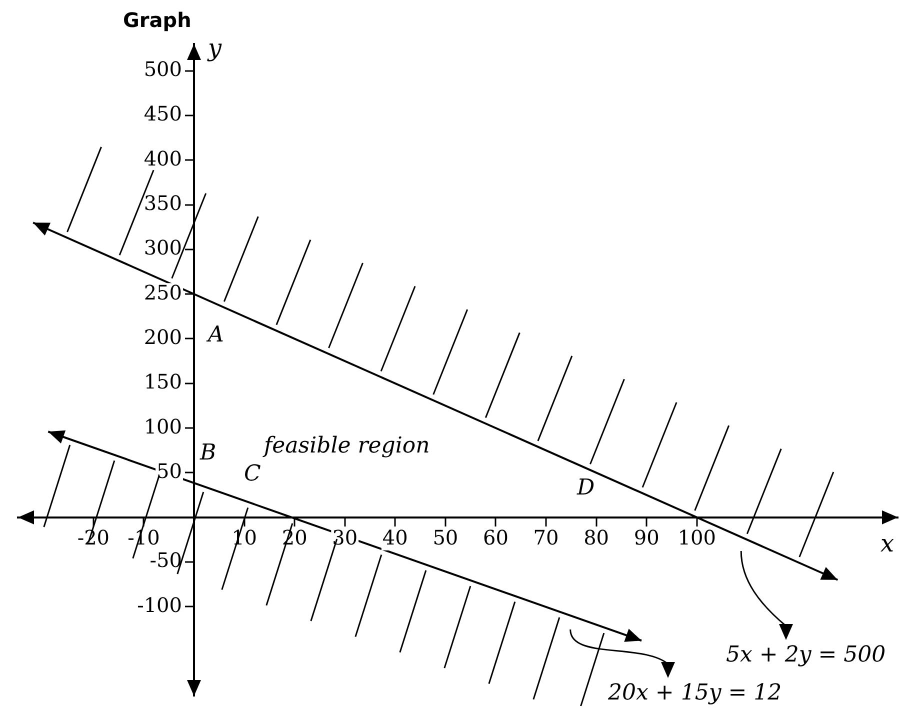 This screenshot has width=923, height=715. I want to click on y-tick-label: 400, so click(163, 158).